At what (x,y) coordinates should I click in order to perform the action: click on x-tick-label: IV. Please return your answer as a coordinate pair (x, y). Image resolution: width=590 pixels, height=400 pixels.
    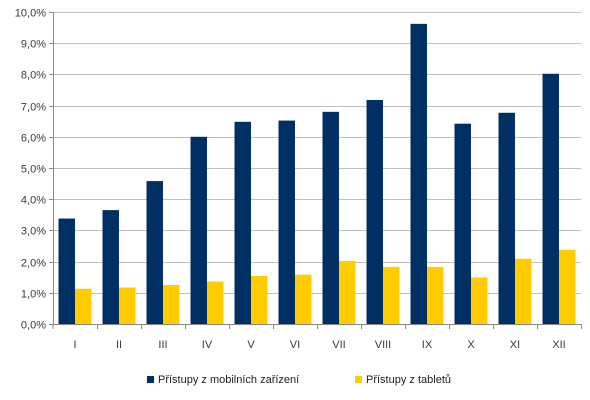
    Looking at the image, I should click on (207, 345).